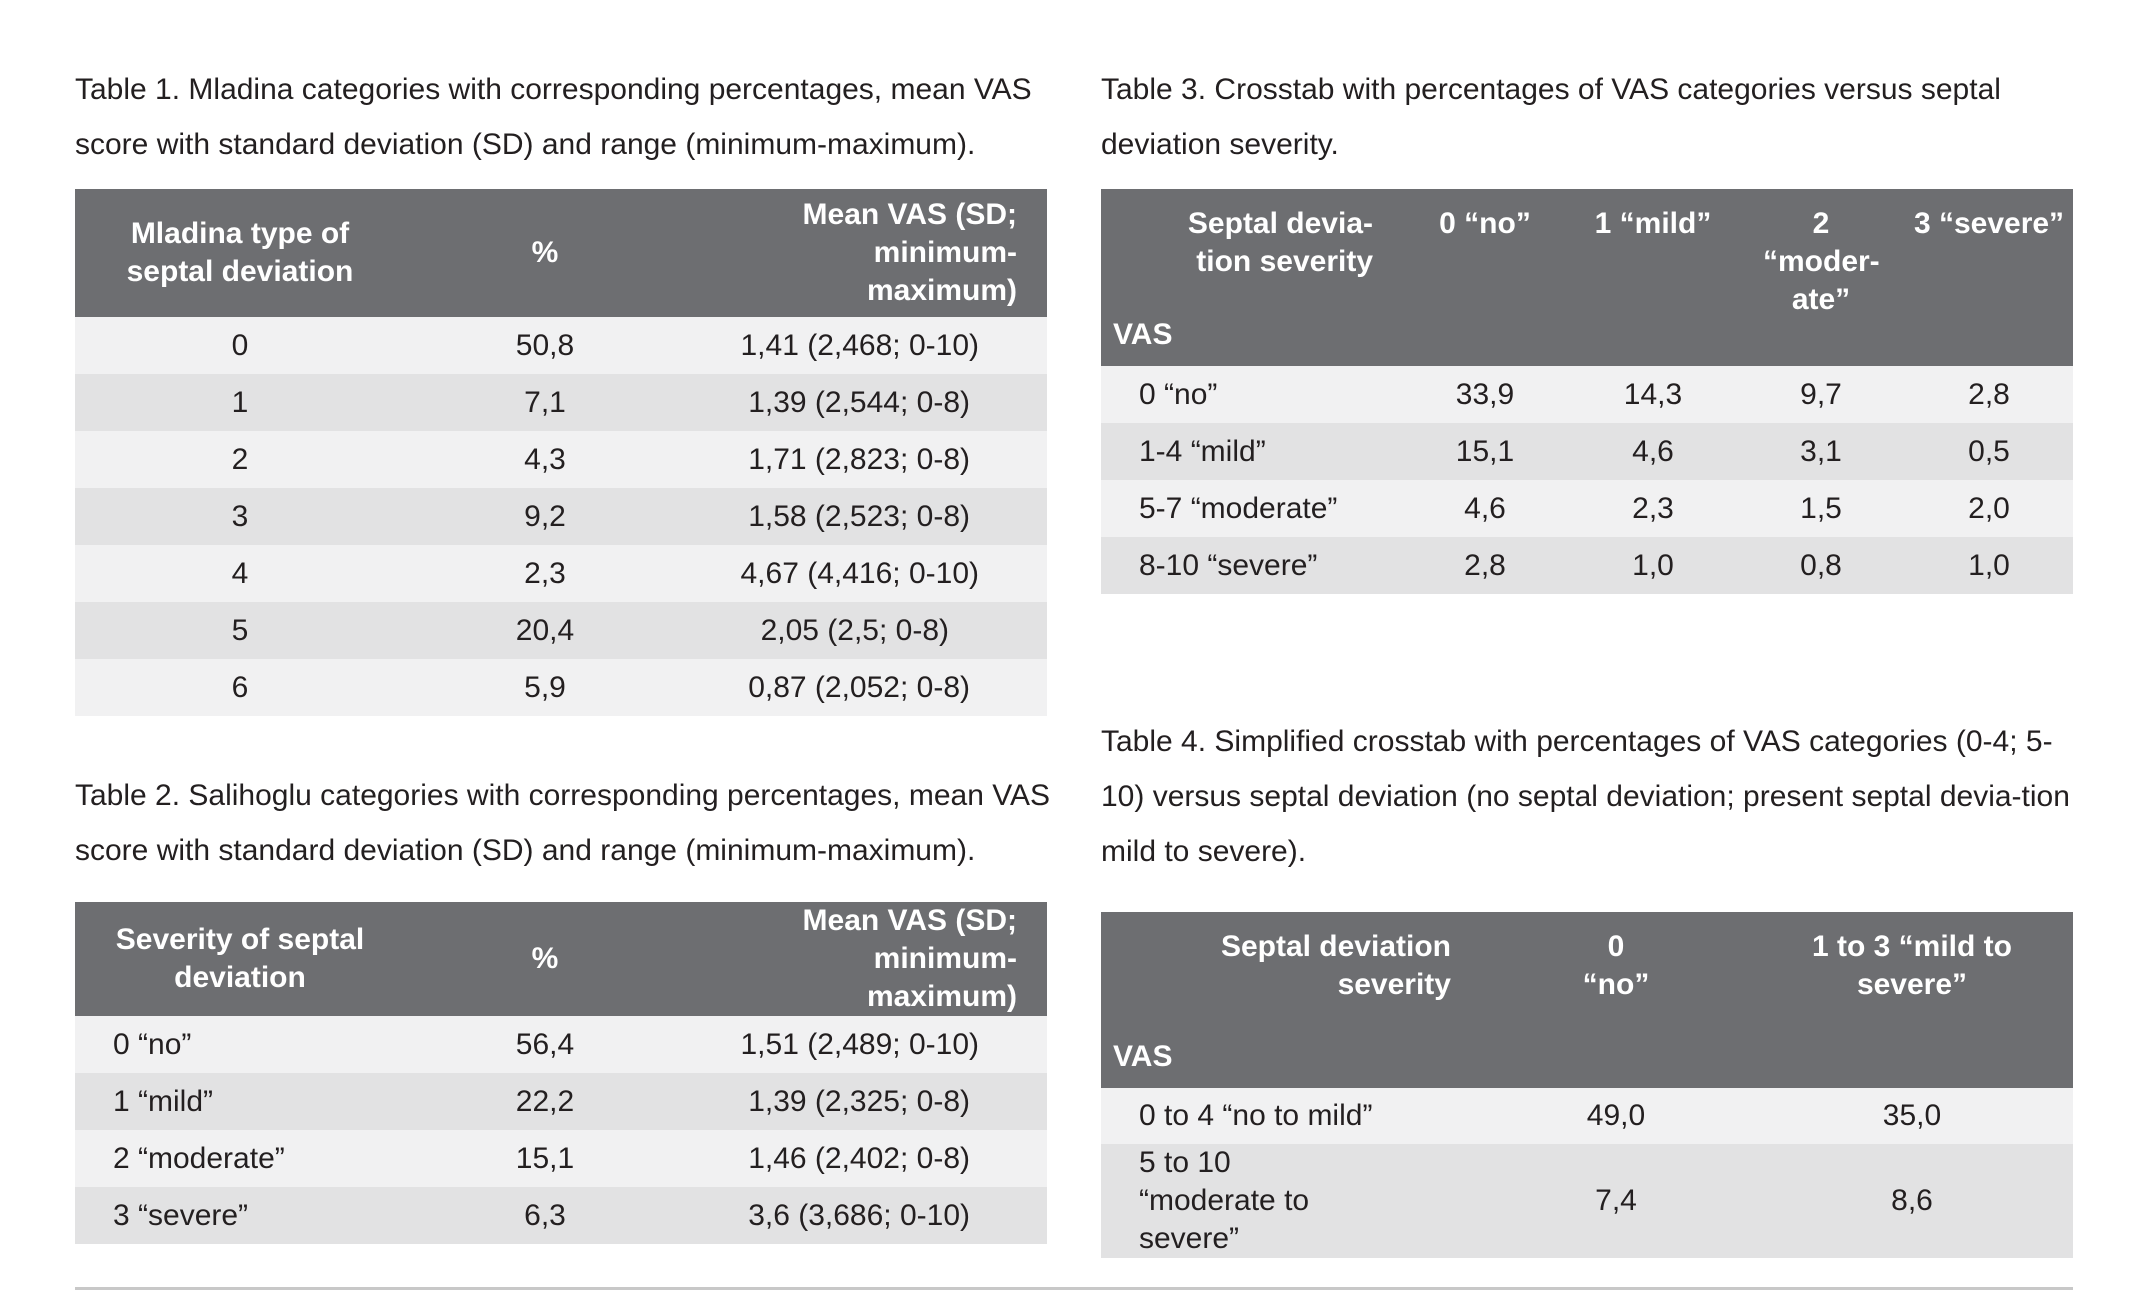  What do you see at coordinates (545, 402) in the screenshot?
I see `table1-cell: 7,1` at bounding box center [545, 402].